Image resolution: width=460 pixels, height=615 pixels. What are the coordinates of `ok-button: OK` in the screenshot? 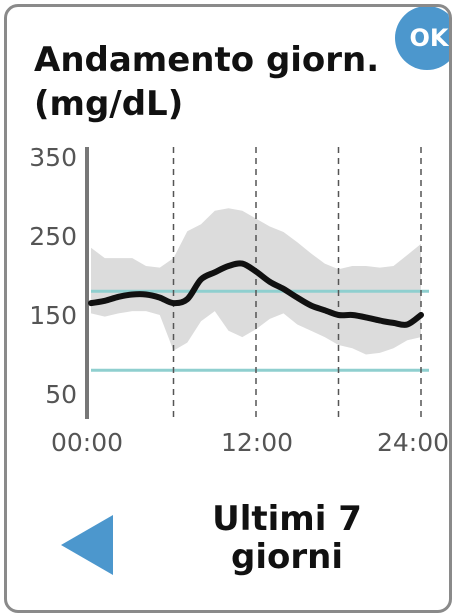 It's located at (422, 38).